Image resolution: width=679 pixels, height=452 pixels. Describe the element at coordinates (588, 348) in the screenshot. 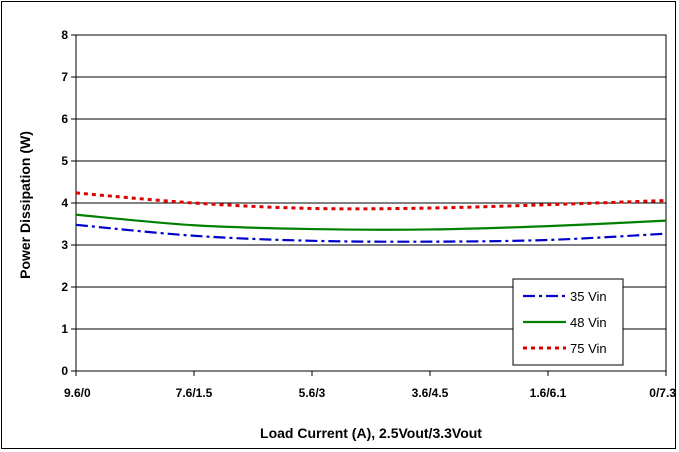

I see `legend-label: 75 Vin` at that location.